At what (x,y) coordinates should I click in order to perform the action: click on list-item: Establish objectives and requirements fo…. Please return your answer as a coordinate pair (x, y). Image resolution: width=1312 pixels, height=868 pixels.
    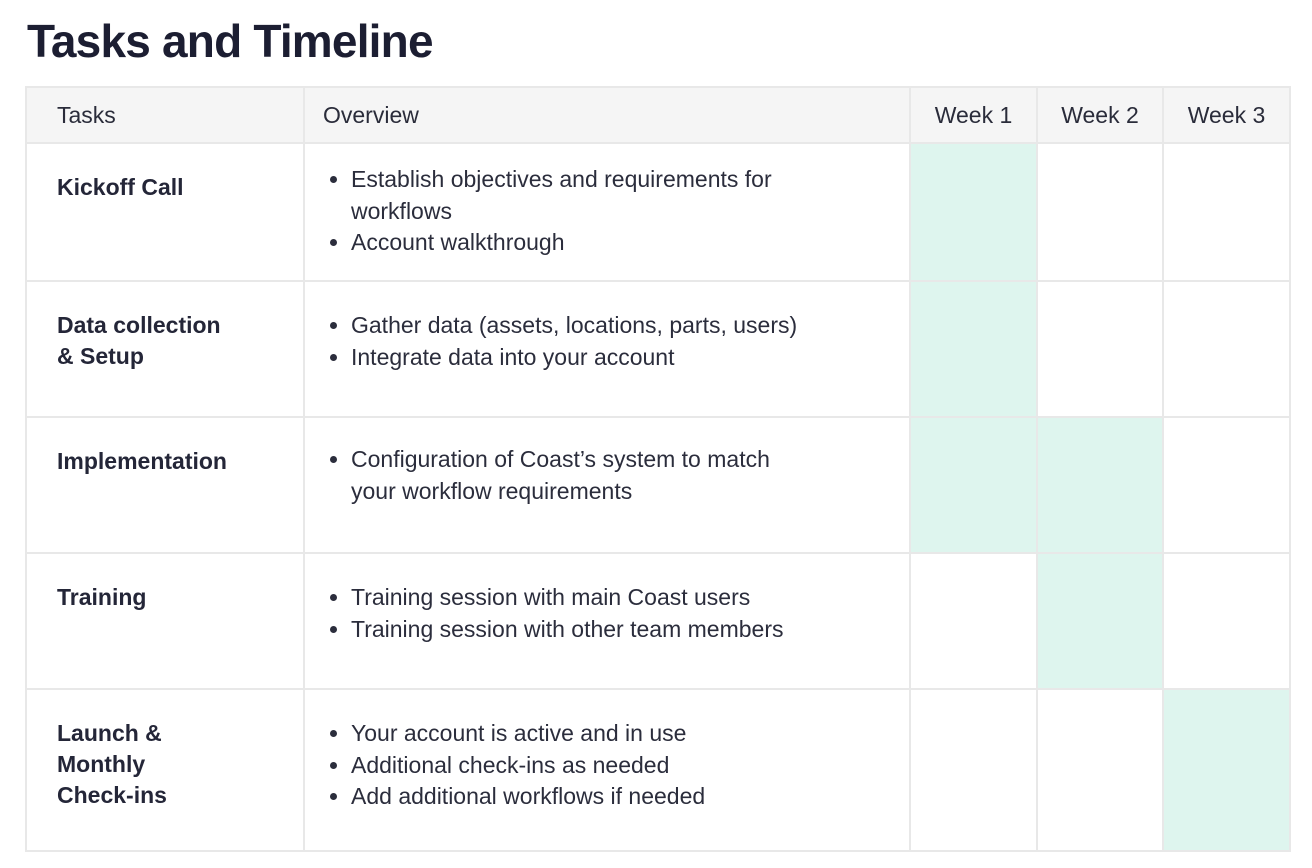
    Looking at the image, I should click on (571, 195).